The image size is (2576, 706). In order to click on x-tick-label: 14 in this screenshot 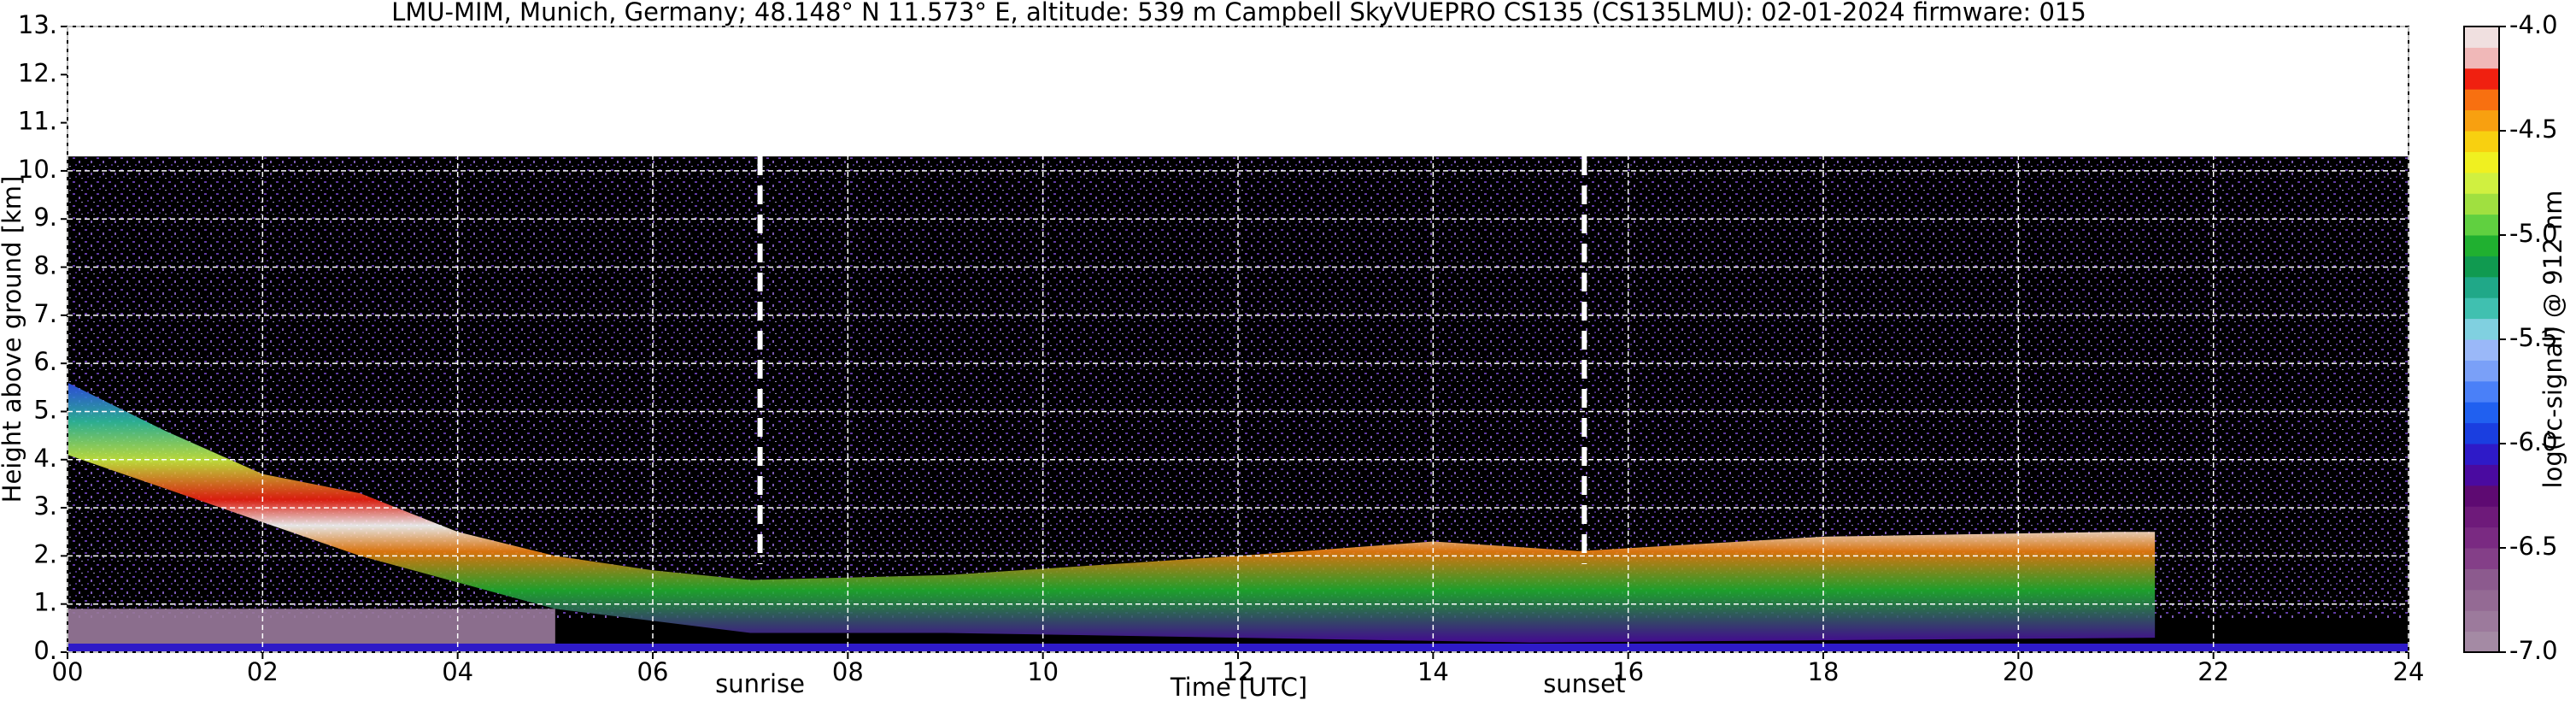, I will do `click(1433, 671)`.